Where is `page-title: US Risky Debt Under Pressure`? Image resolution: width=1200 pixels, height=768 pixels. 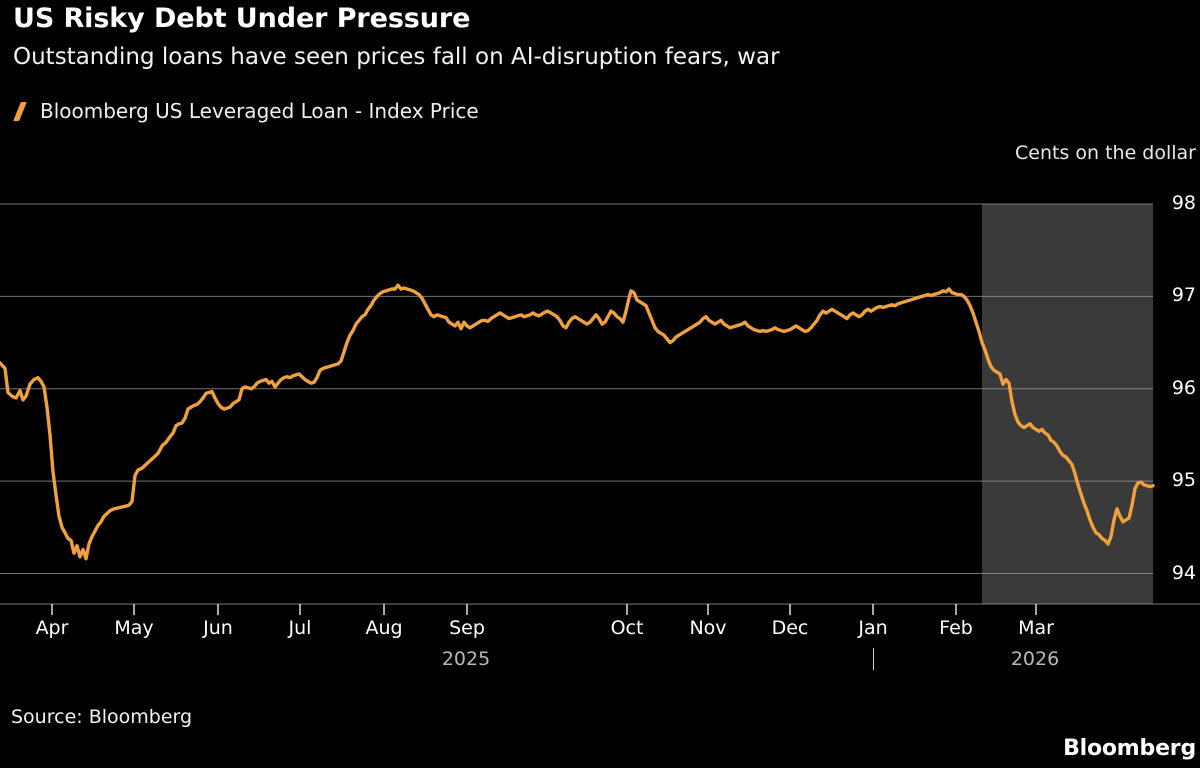 page-title: US Risky Debt Under Pressure is located at coordinates (242, 18).